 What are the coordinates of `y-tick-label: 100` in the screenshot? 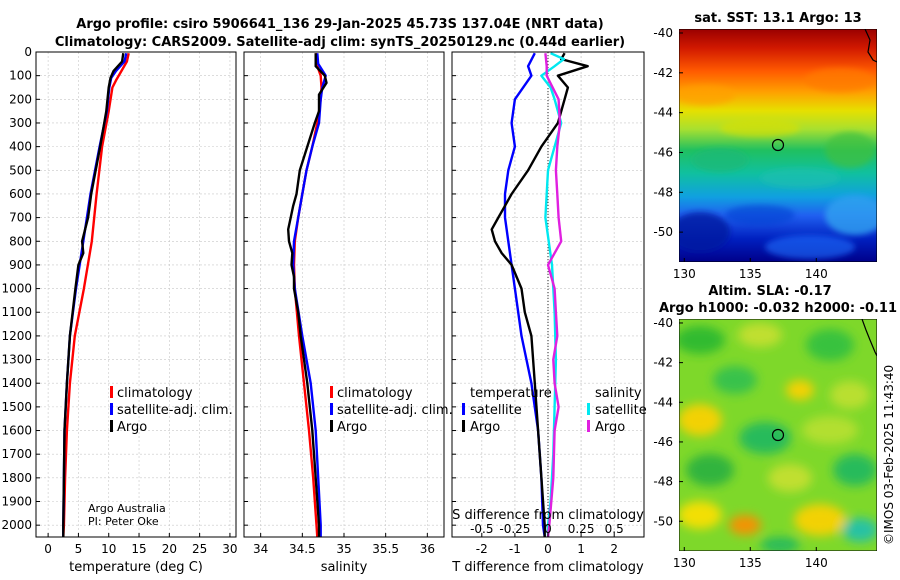 It's located at (20, 76).